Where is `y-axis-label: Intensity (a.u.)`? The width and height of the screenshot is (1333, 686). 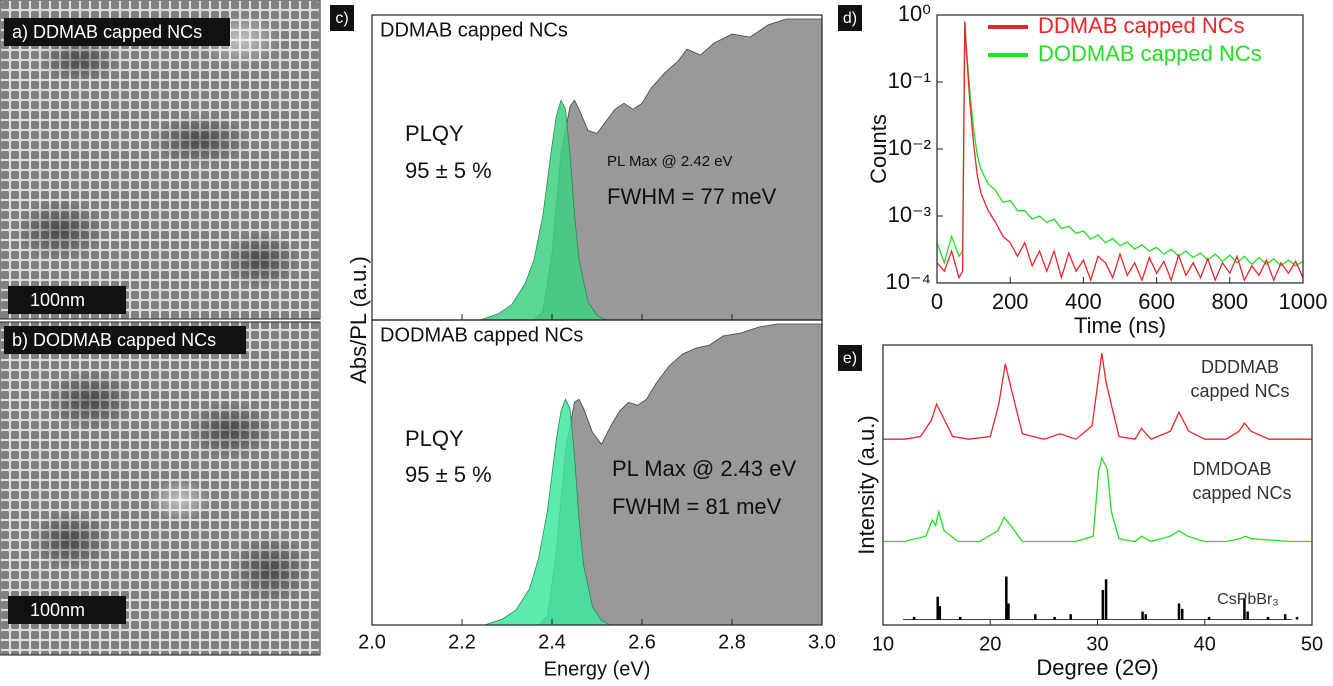
y-axis-label: Intensity (a.u.) is located at coordinates (866, 484).